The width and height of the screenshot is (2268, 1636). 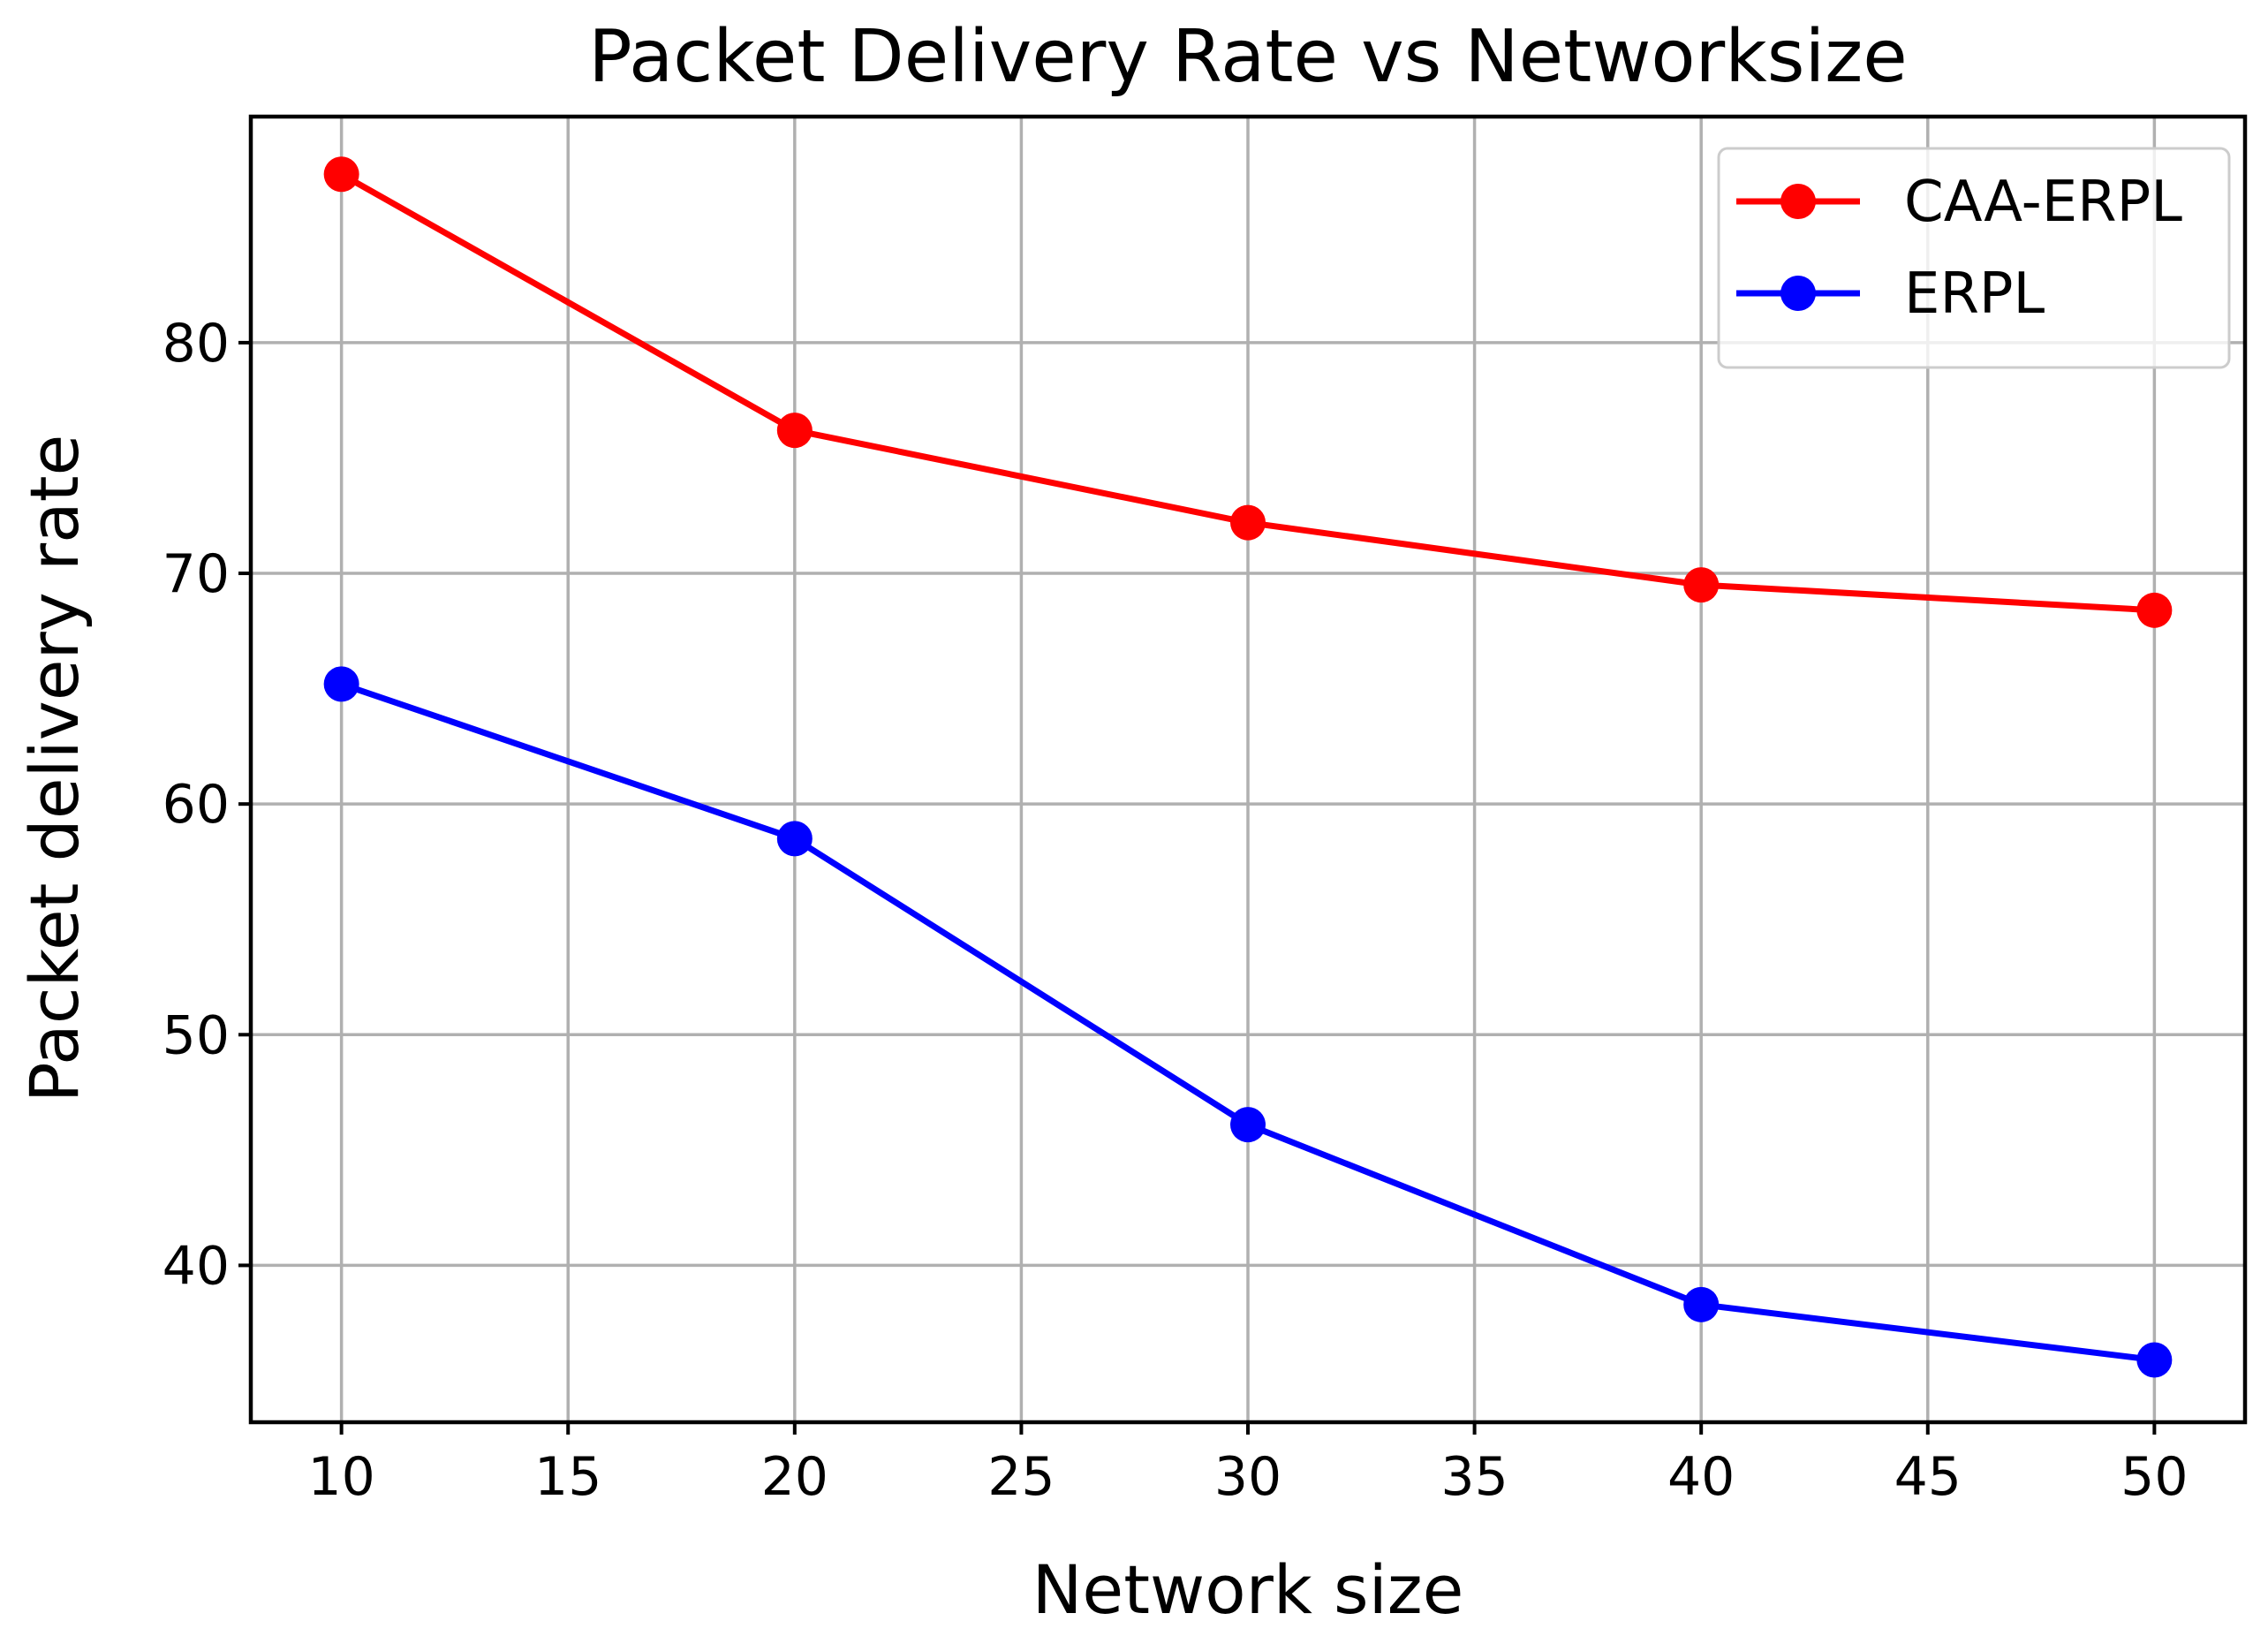 What do you see at coordinates (196, 344) in the screenshot?
I see `y-tick-label: 80` at bounding box center [196, 344].